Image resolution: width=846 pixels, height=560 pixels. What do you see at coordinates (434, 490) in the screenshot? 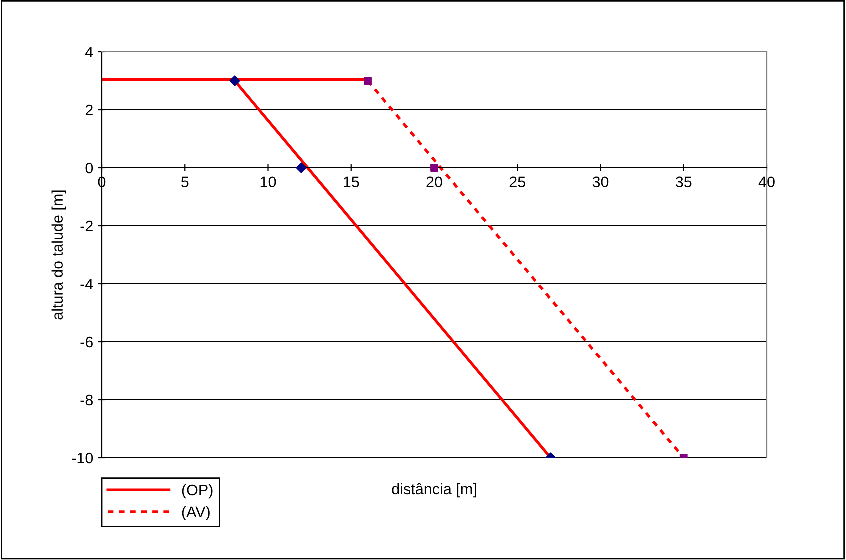
I see `x-axis-title: distância [m]` at bounding box center [434, 490].